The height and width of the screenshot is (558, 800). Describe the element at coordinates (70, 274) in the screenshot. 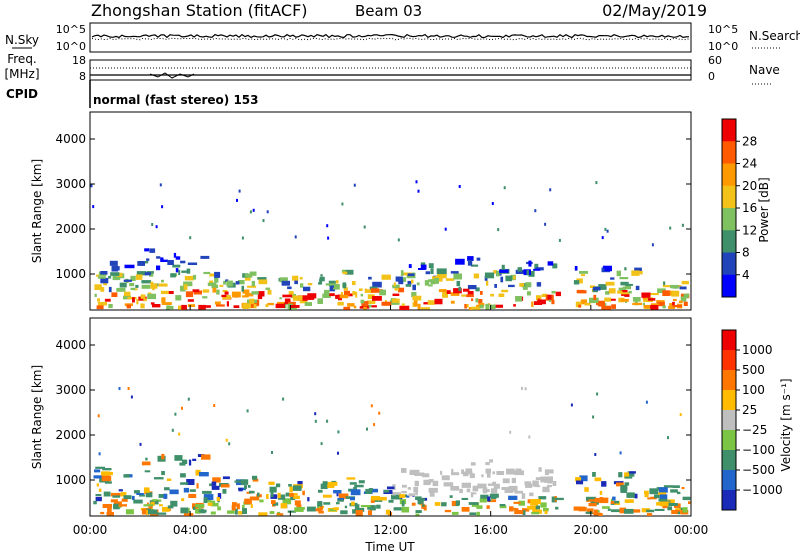

I see `y-tick-label: 1000` at that location.